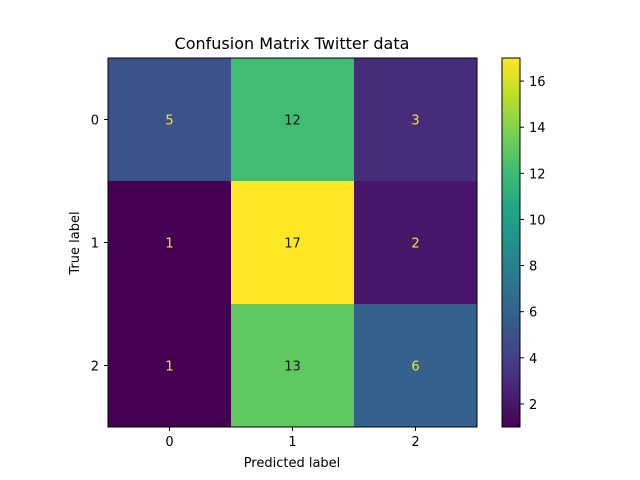  I want to click on cell-value-2-1: 13, so click(292, 367).